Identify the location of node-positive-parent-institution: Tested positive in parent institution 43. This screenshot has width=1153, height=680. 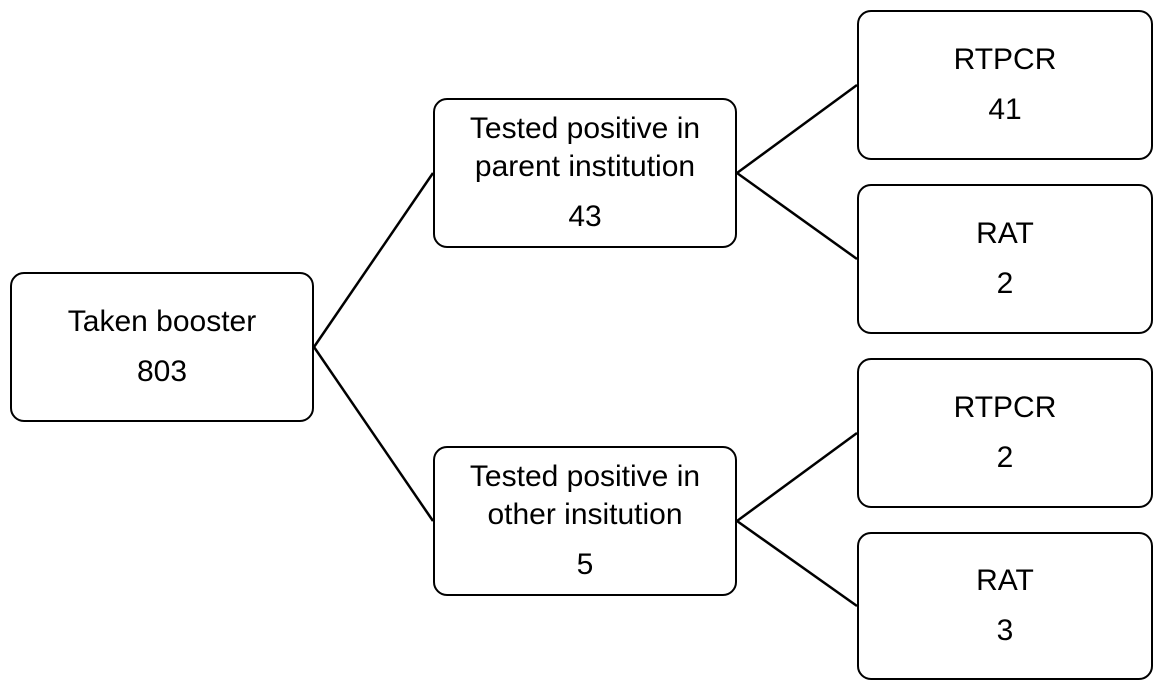
(585, 173).